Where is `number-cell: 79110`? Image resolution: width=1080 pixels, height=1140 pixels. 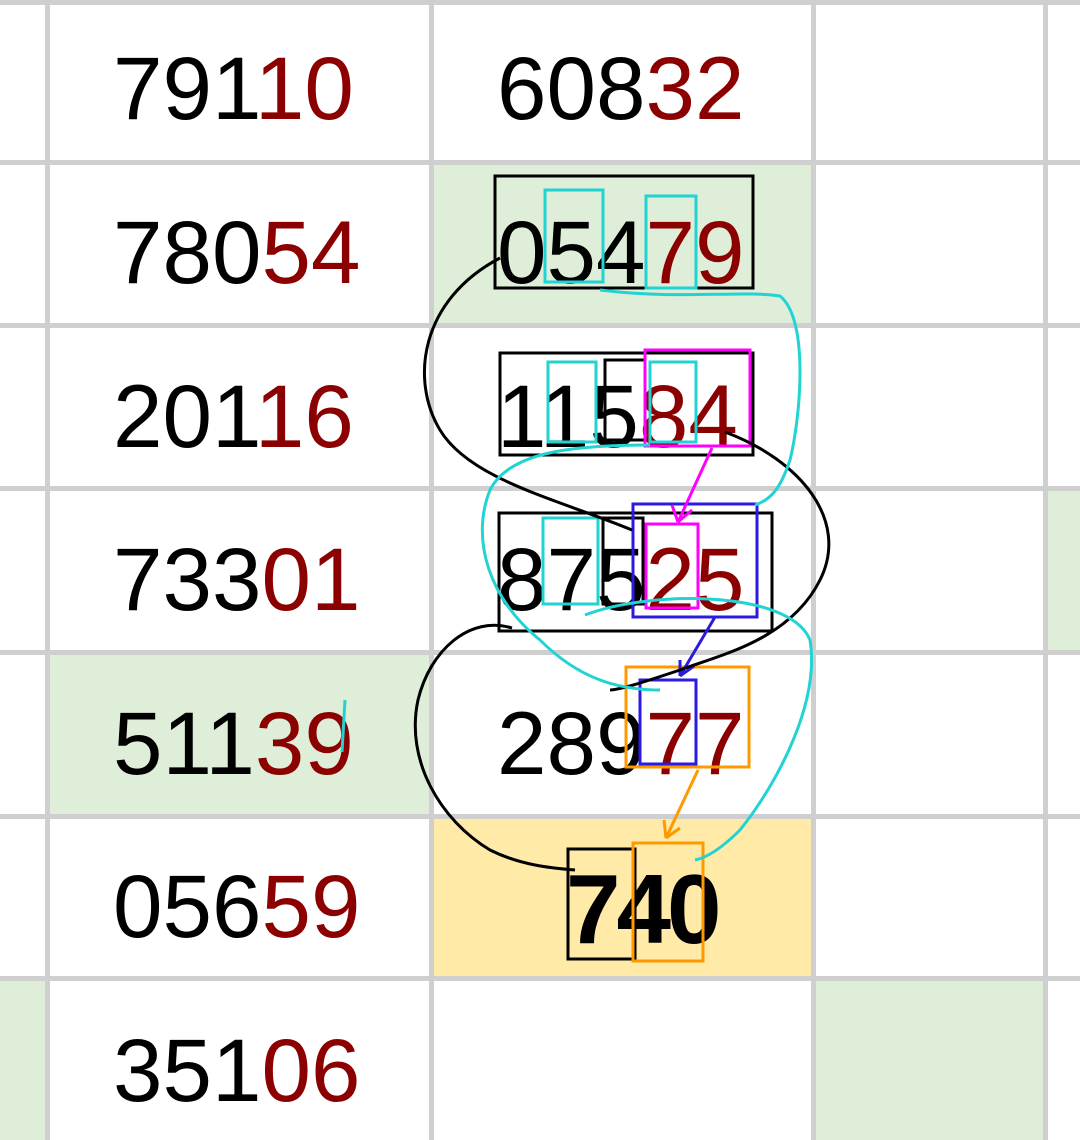
number-cell: 79110 is located at coordinates (233, 88).